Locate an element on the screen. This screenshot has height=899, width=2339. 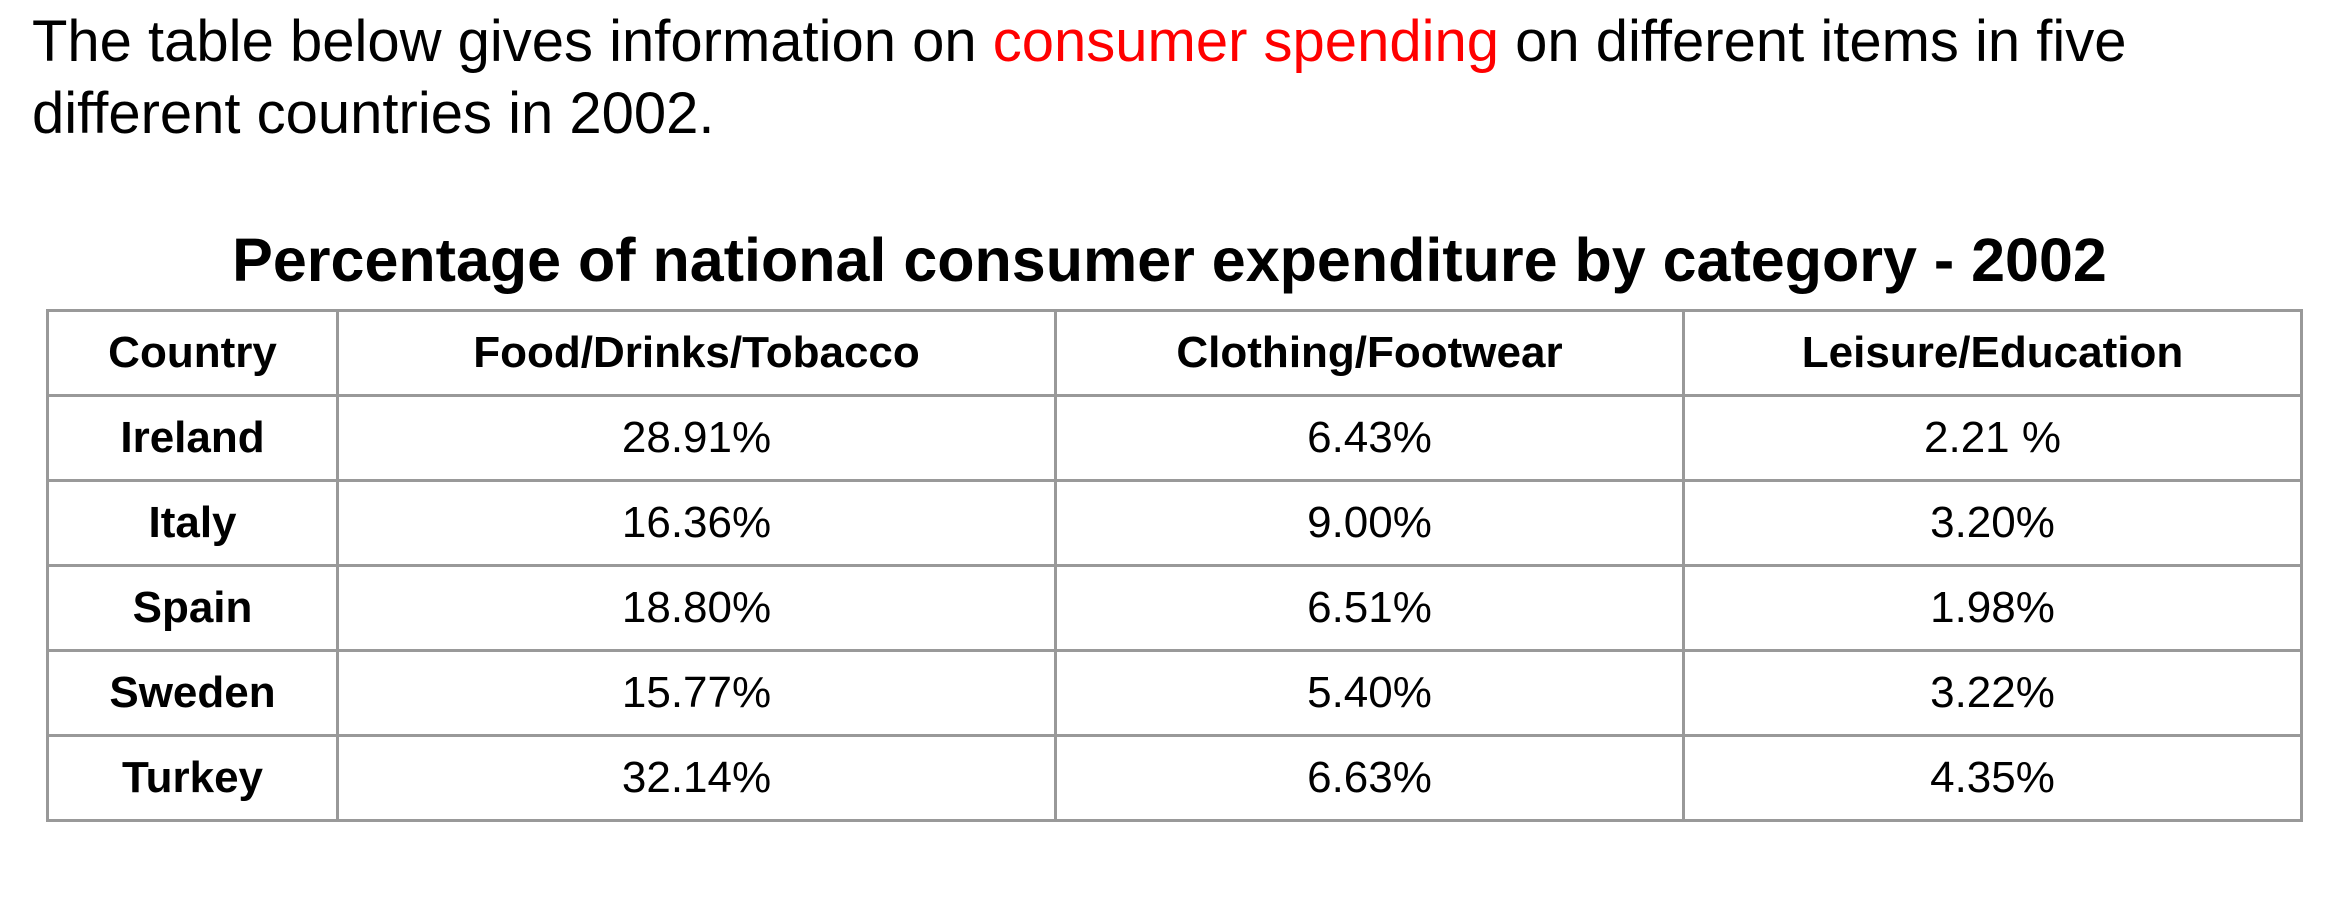
country-cell: Ireland is located at coordinates (192, 438).